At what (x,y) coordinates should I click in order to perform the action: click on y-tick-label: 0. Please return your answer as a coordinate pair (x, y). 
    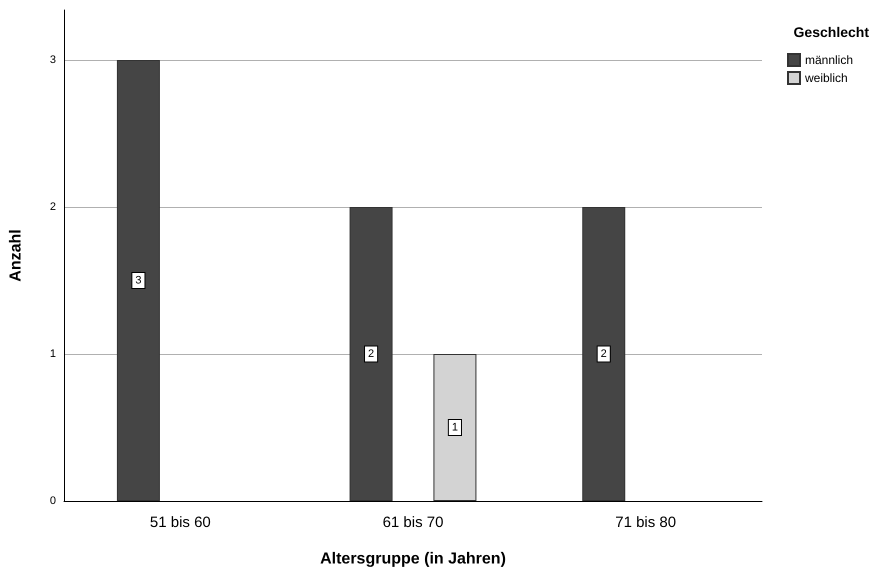
    Looking at the image, I should click on (53, 501).